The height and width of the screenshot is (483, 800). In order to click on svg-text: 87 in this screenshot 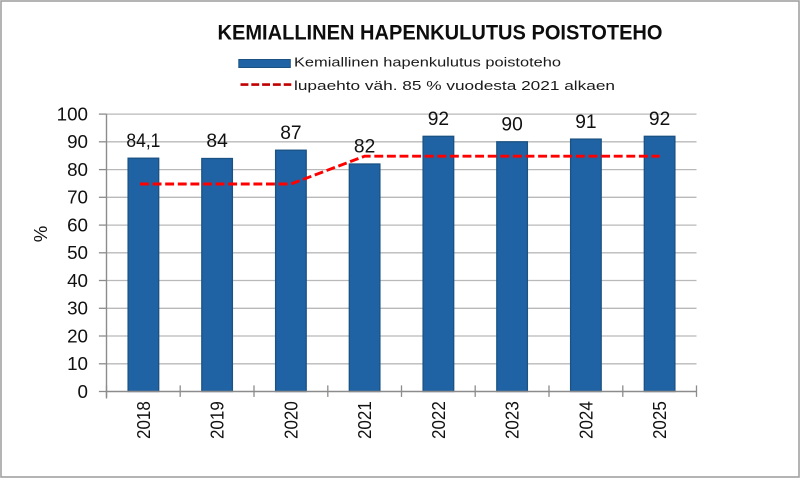, I will do `click(290, 133)`.